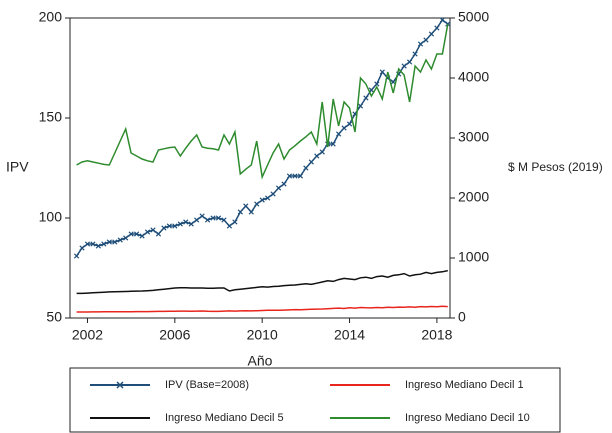  Describe the element at coordinates (555, 167) in the screenshot. I see `y2-axis-label: $ M Pesos (2019)` at that location.